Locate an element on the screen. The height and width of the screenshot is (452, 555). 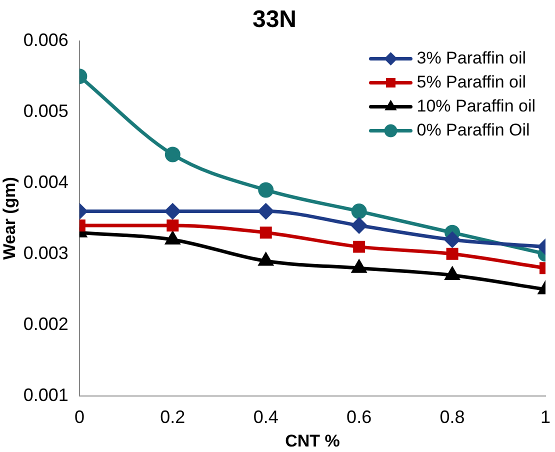
y-axis-title: Wear (gm) is located at coordinates (9, 218).